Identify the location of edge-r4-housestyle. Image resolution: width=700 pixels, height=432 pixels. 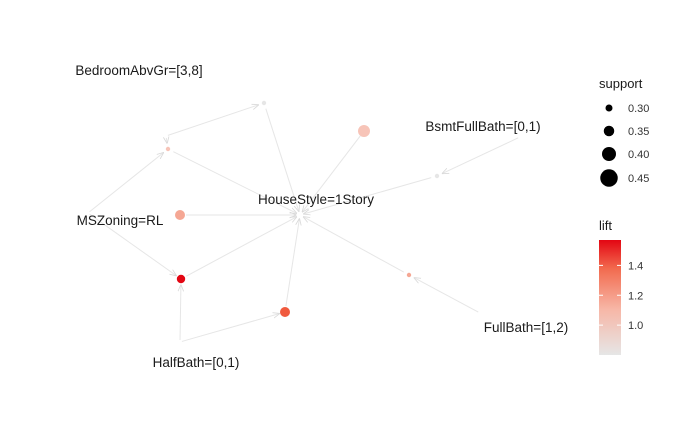
(368, 195).